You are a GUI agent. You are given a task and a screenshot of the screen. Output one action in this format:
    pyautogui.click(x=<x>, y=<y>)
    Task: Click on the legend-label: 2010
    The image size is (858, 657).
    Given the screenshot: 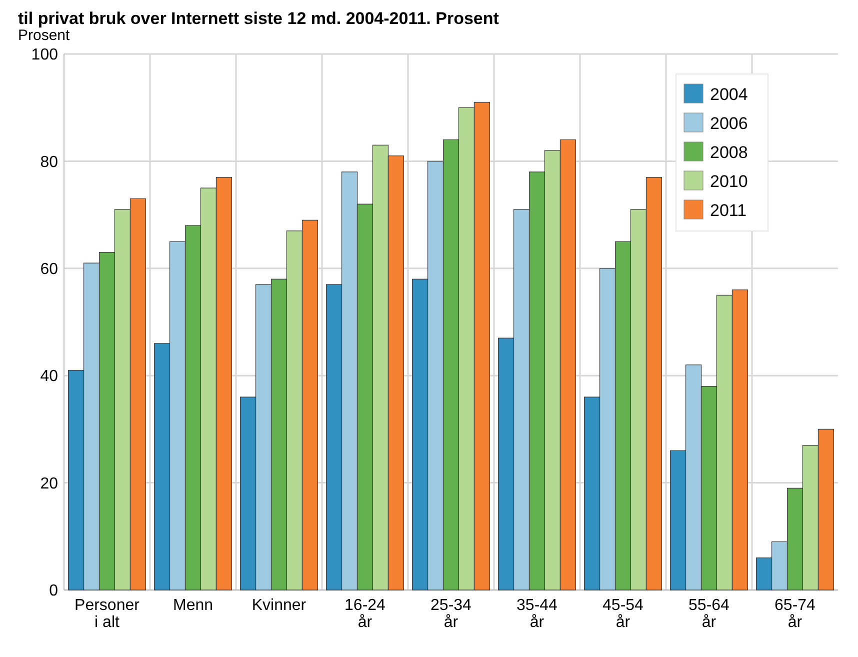 What is the action you would take?
    pyautogui.click(x=729, y=181)
    